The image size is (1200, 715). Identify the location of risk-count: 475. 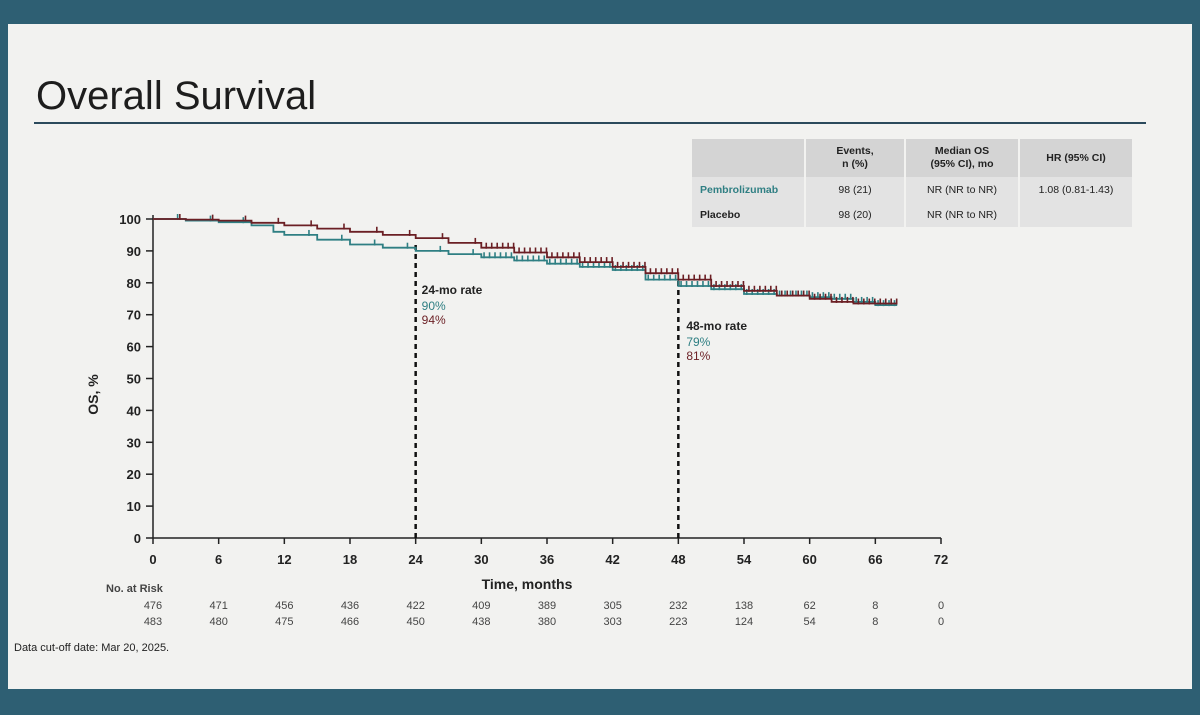
(284, 622).